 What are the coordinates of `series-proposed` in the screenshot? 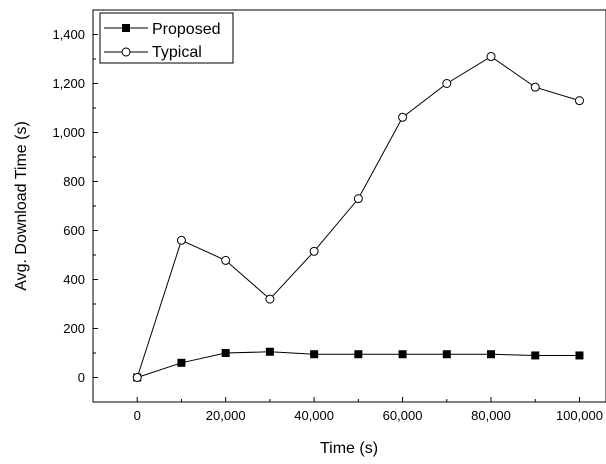 It's located at (358, 364).